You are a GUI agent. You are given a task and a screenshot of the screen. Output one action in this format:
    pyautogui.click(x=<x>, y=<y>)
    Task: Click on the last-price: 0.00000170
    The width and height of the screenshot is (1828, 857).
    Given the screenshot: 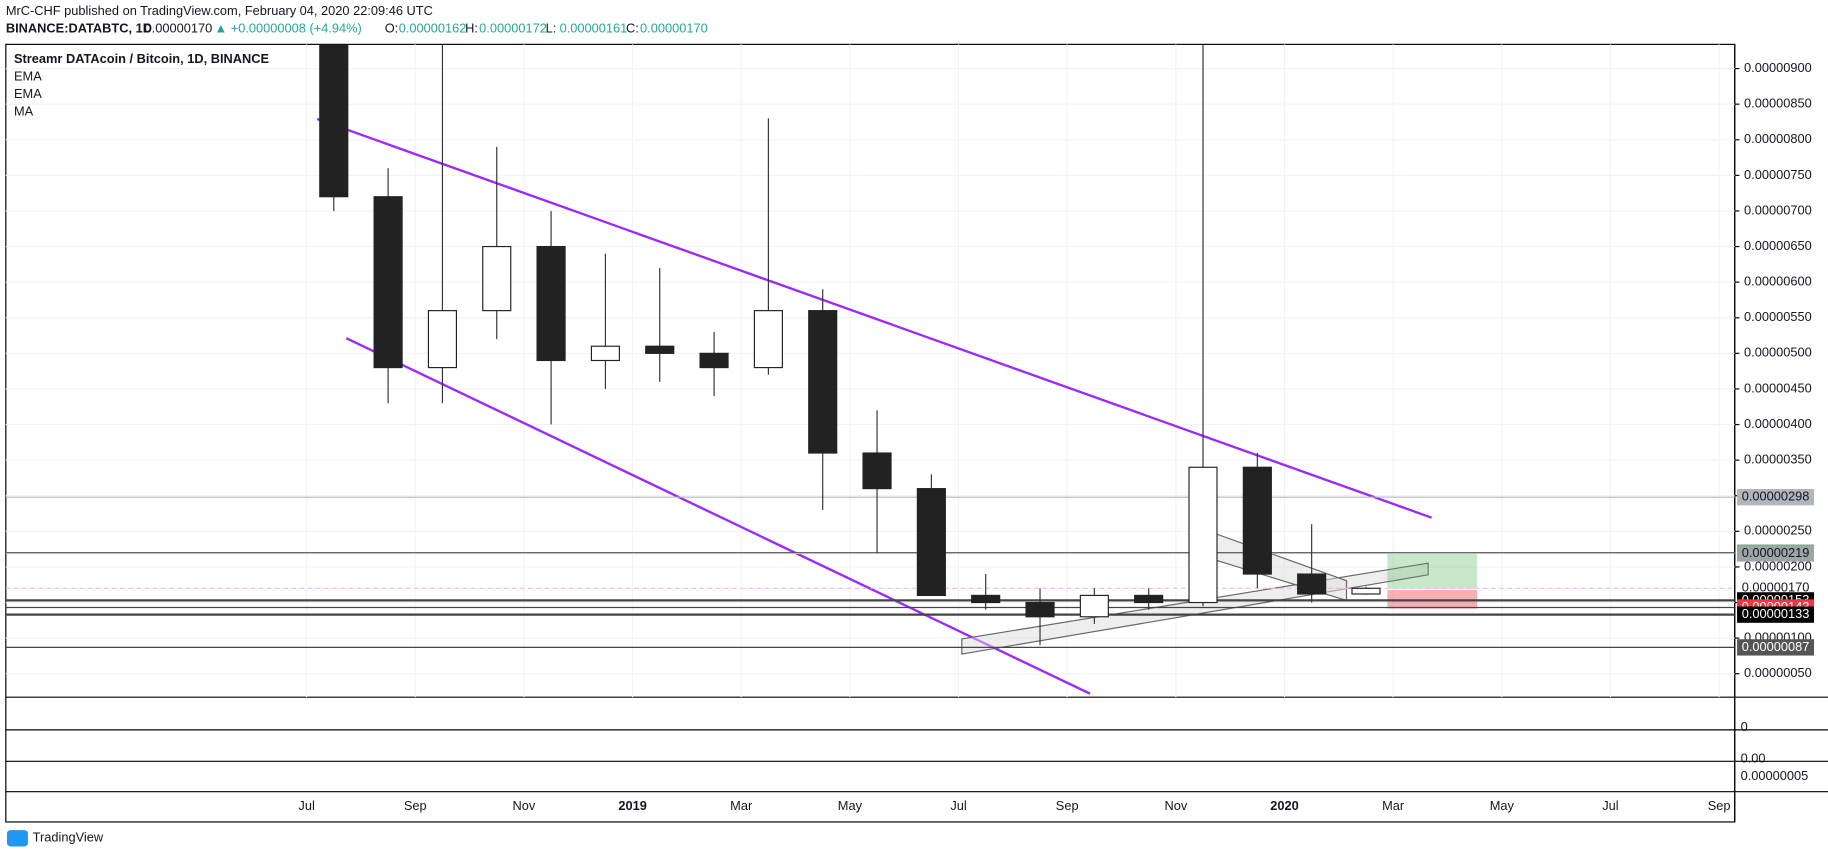 What is the action you would take?
    pyautogui.click(x=179, y=28)
    